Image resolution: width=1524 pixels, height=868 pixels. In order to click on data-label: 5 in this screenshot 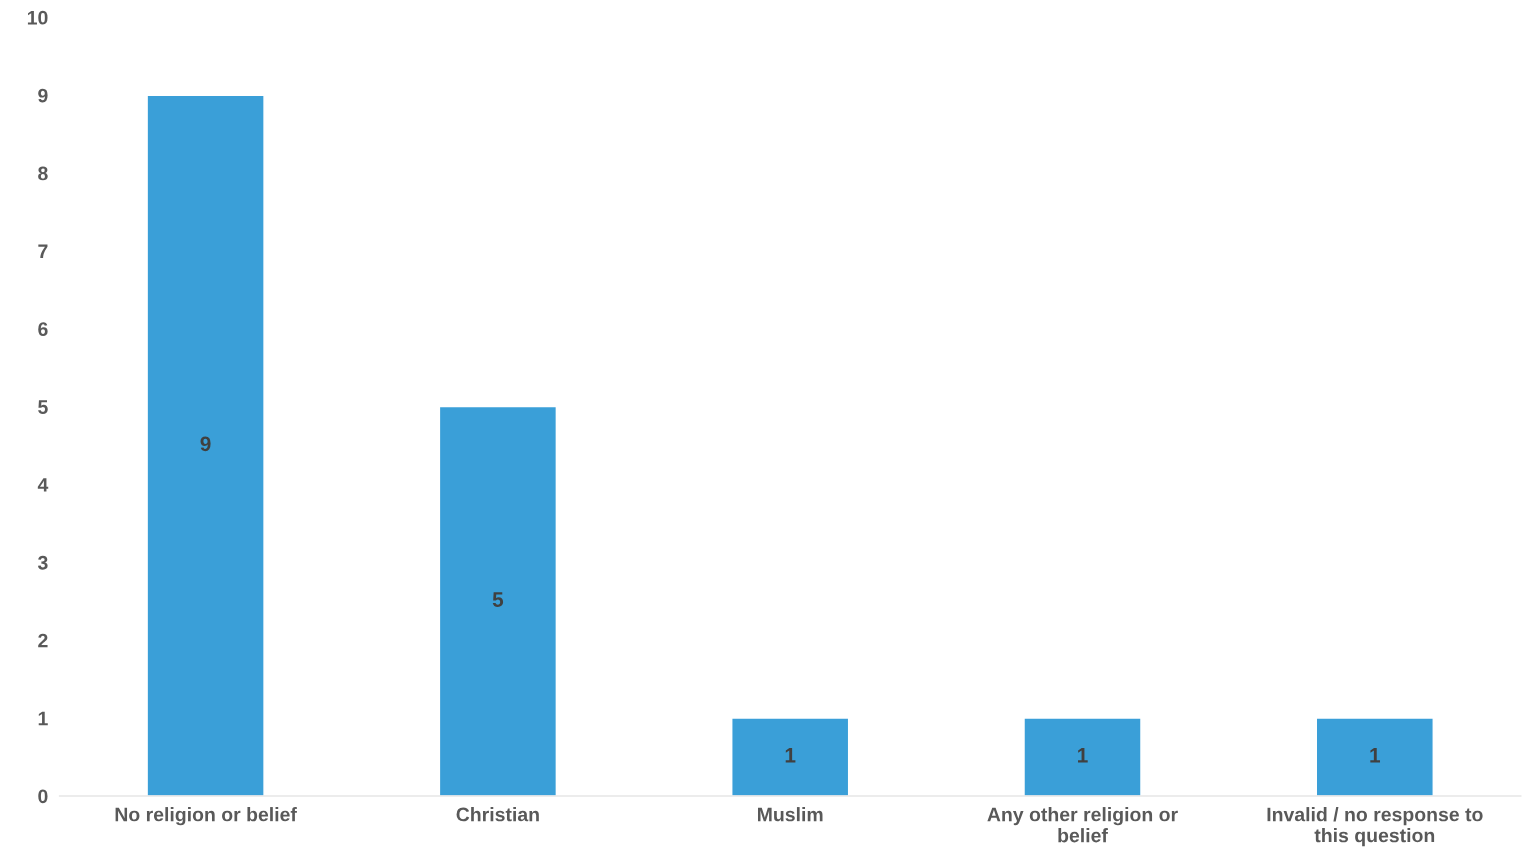, I will do `click(498, 599)`.